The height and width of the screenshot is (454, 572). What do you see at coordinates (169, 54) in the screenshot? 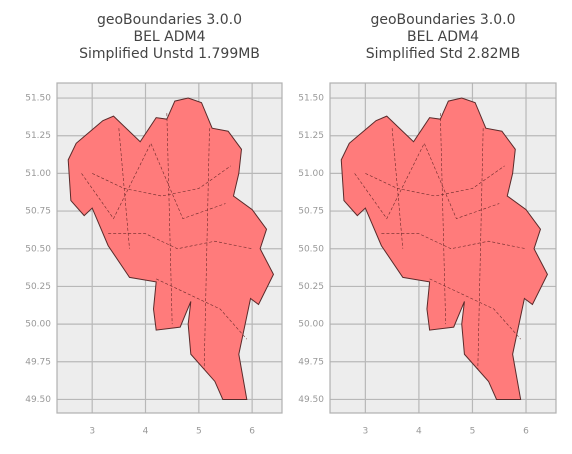
I see `chart-title: Simplified Unstd 1.799MB` at bounding box center [169, 54].